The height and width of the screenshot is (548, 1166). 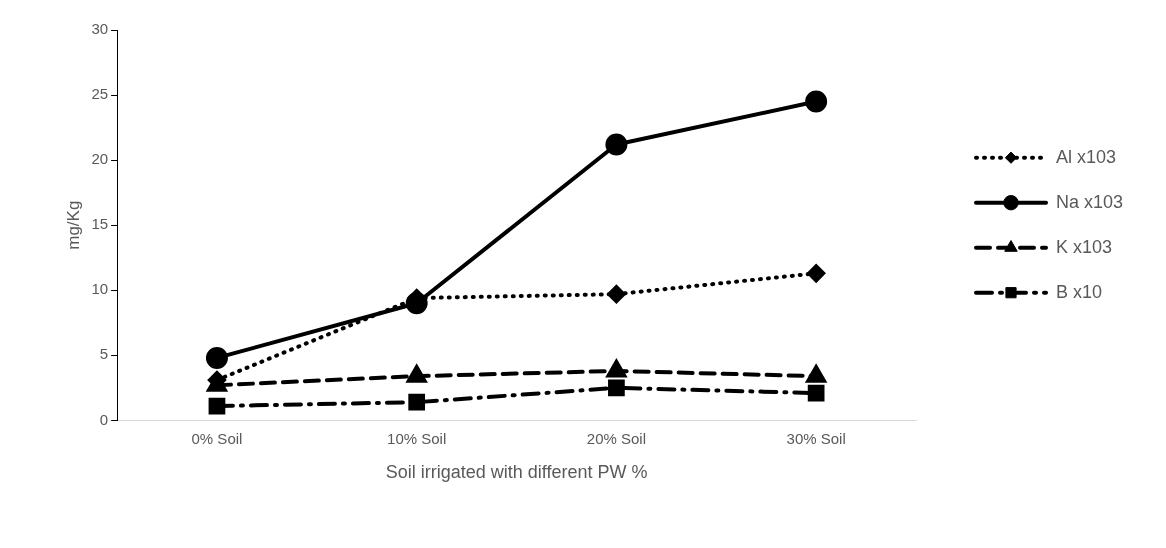 What do you see at coordinates (1090, 201) in the screenshot?
I see `legend-label: Na x103` at bounding box center [1090, 201].